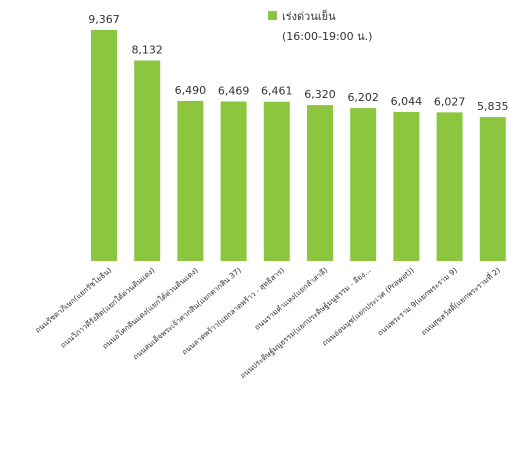 The height and width of the screenshot is (455, 509). What do you see at coordinates (327, 36) in the screenshot?
I see `legend-sublabel: (16:00-19:00 น.)` at bounding box center [327, 36].